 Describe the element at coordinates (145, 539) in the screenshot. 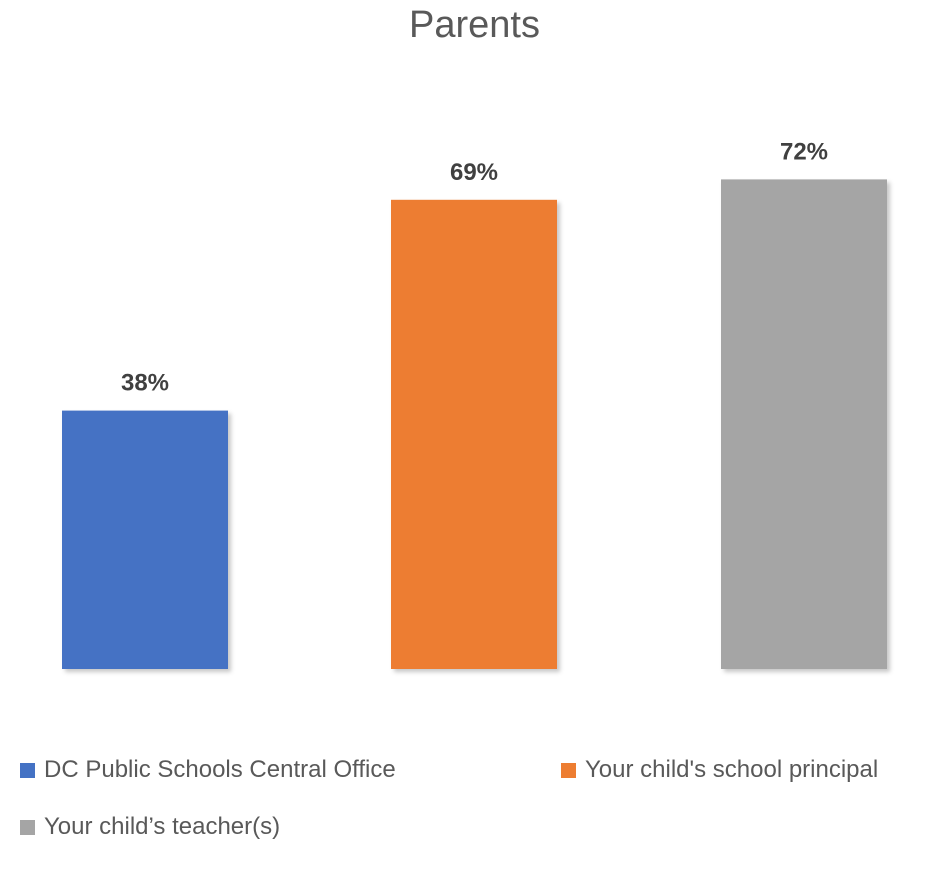

I see `bar-central-office` at that location.